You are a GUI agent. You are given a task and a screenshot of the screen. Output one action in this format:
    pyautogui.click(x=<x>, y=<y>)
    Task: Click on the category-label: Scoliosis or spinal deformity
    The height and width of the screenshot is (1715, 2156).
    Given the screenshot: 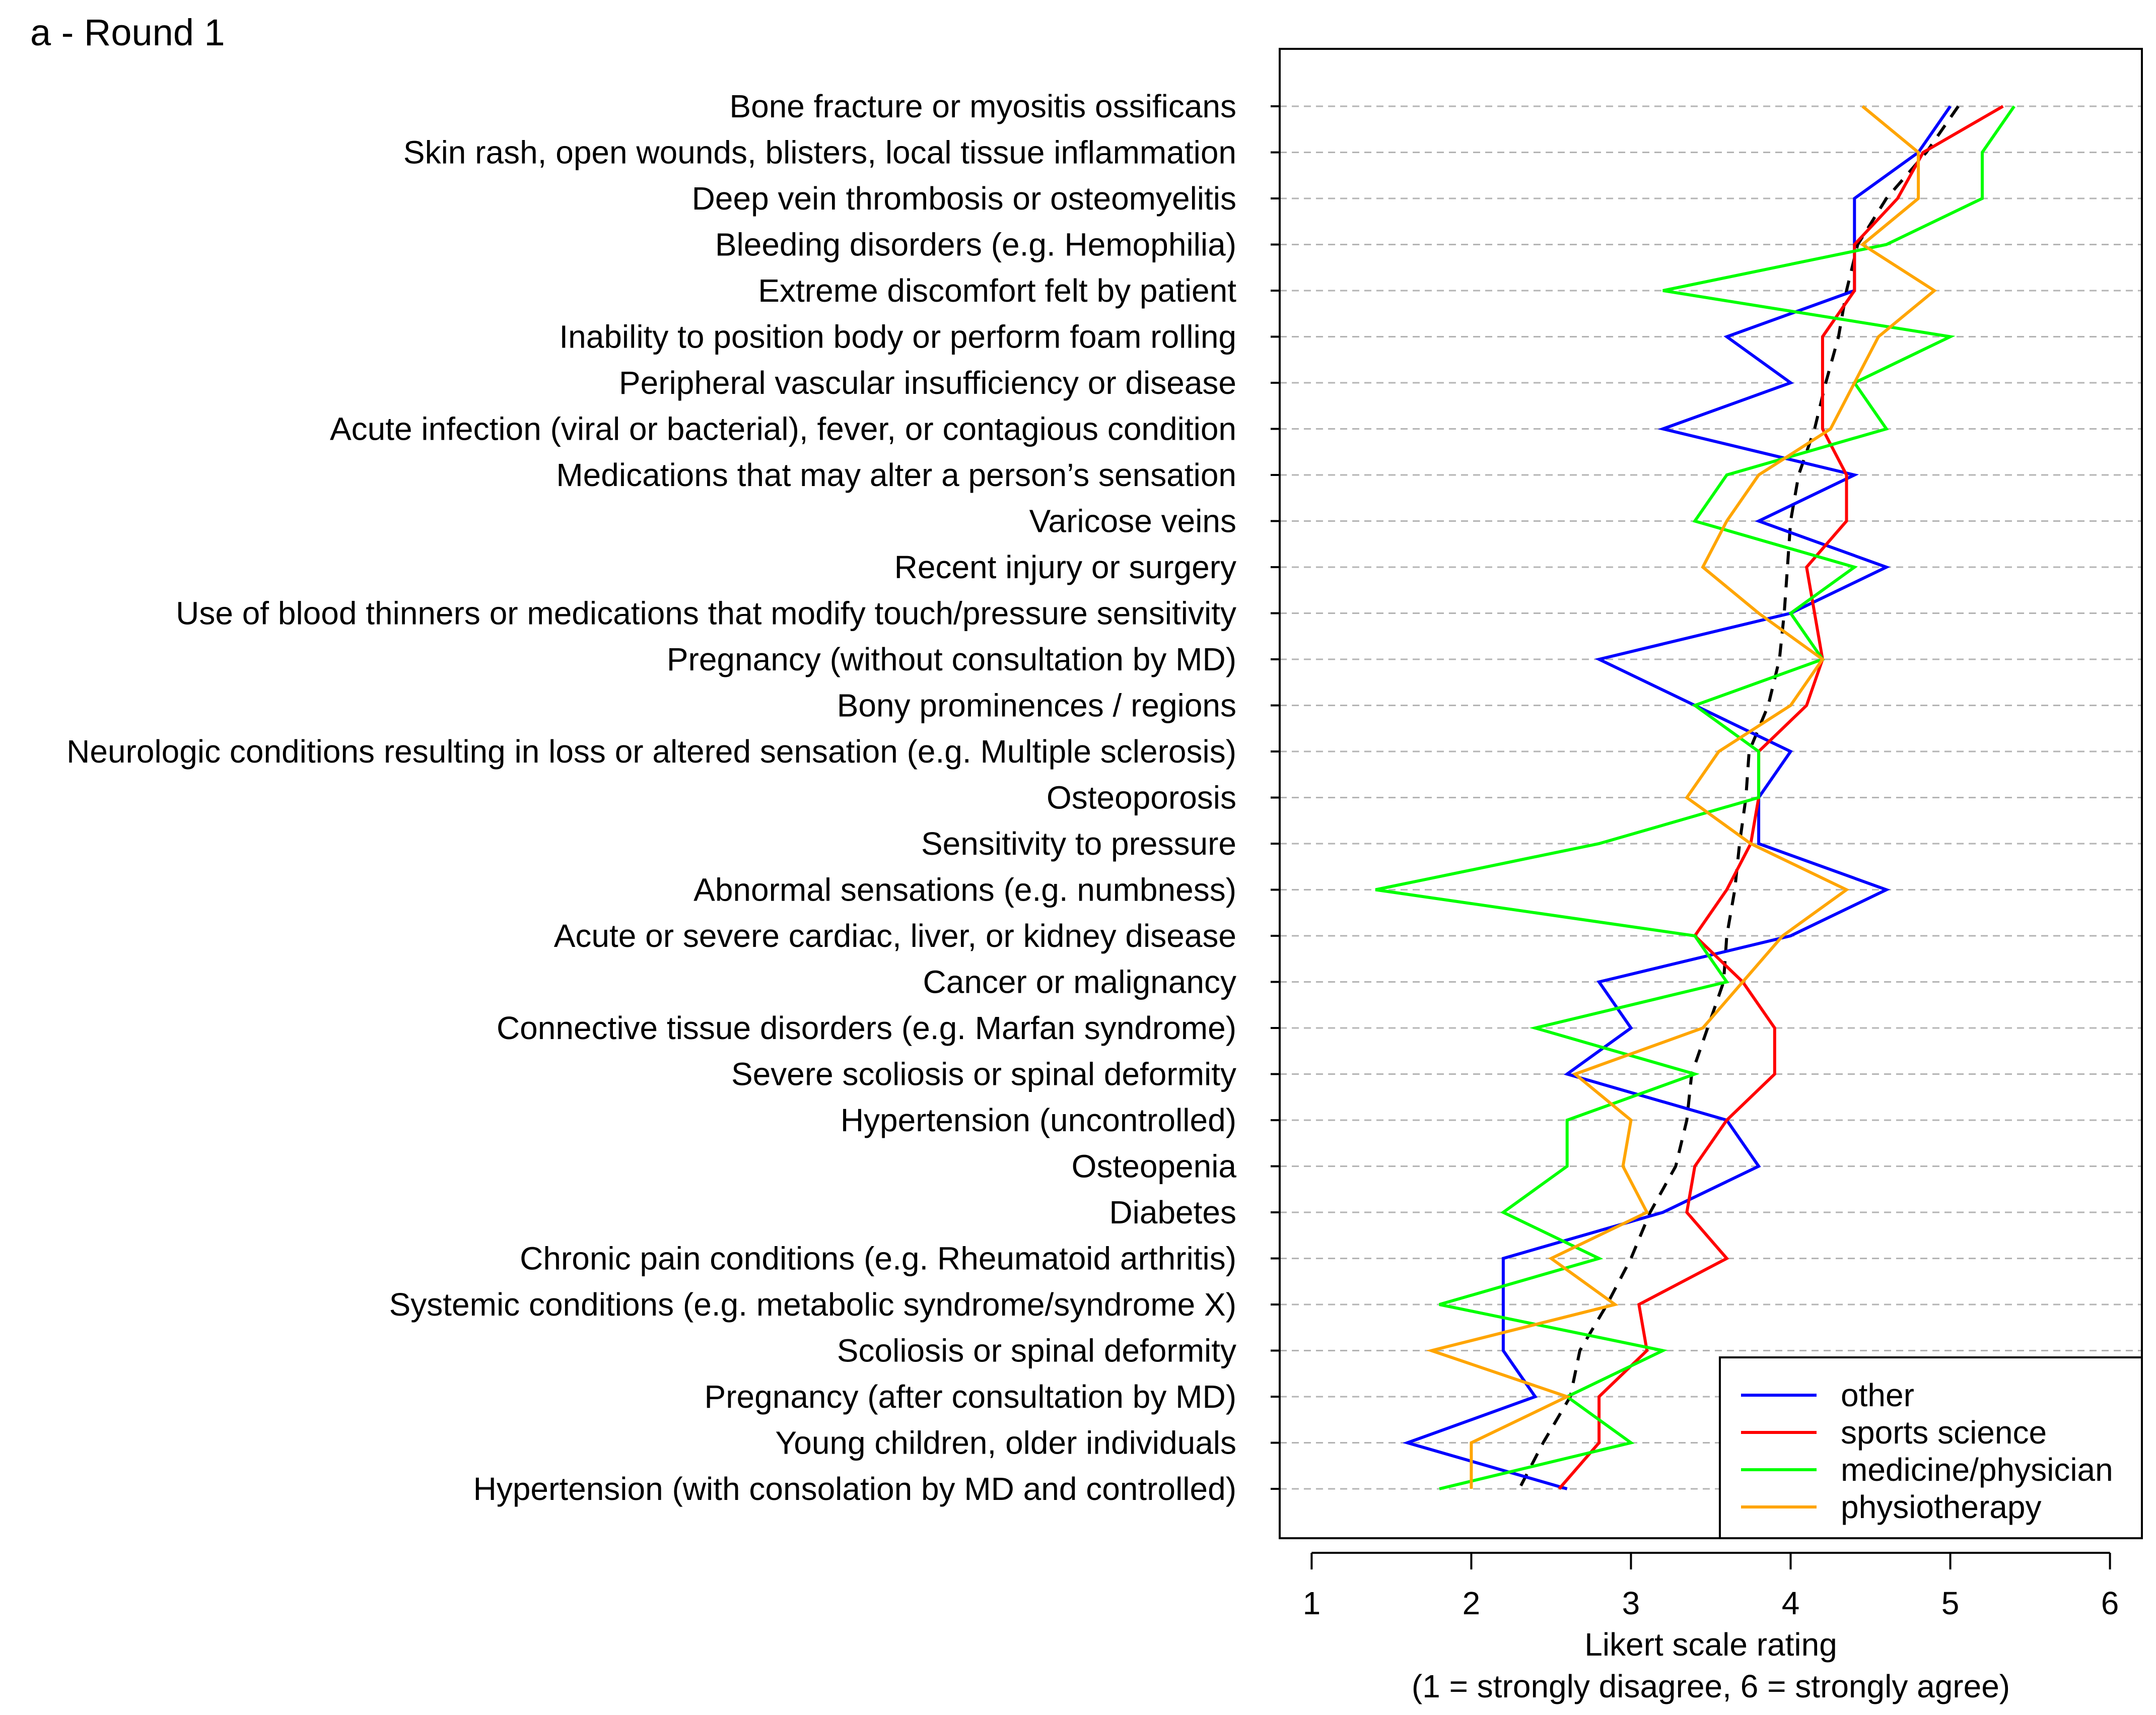 What is the action you would take?
    pyautogui.click(x=1036, y=1351)
    